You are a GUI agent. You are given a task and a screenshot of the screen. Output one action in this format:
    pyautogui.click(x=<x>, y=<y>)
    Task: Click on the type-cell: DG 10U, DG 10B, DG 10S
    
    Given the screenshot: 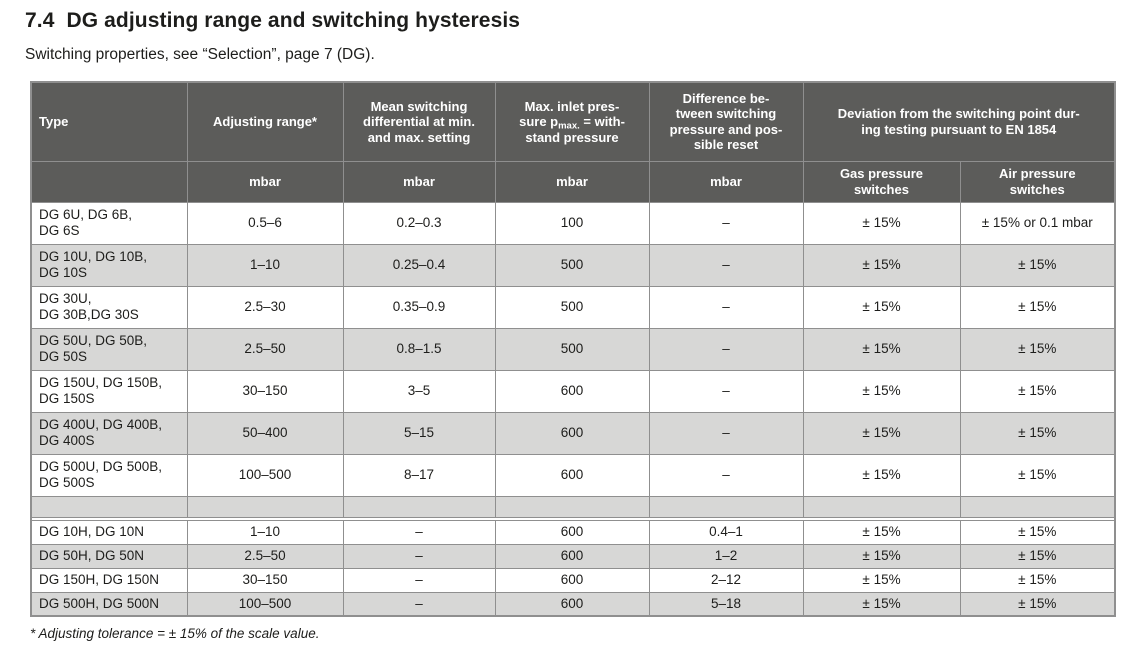 What is the action you would take?
    pyautogui.click(x=109, y=265)
    